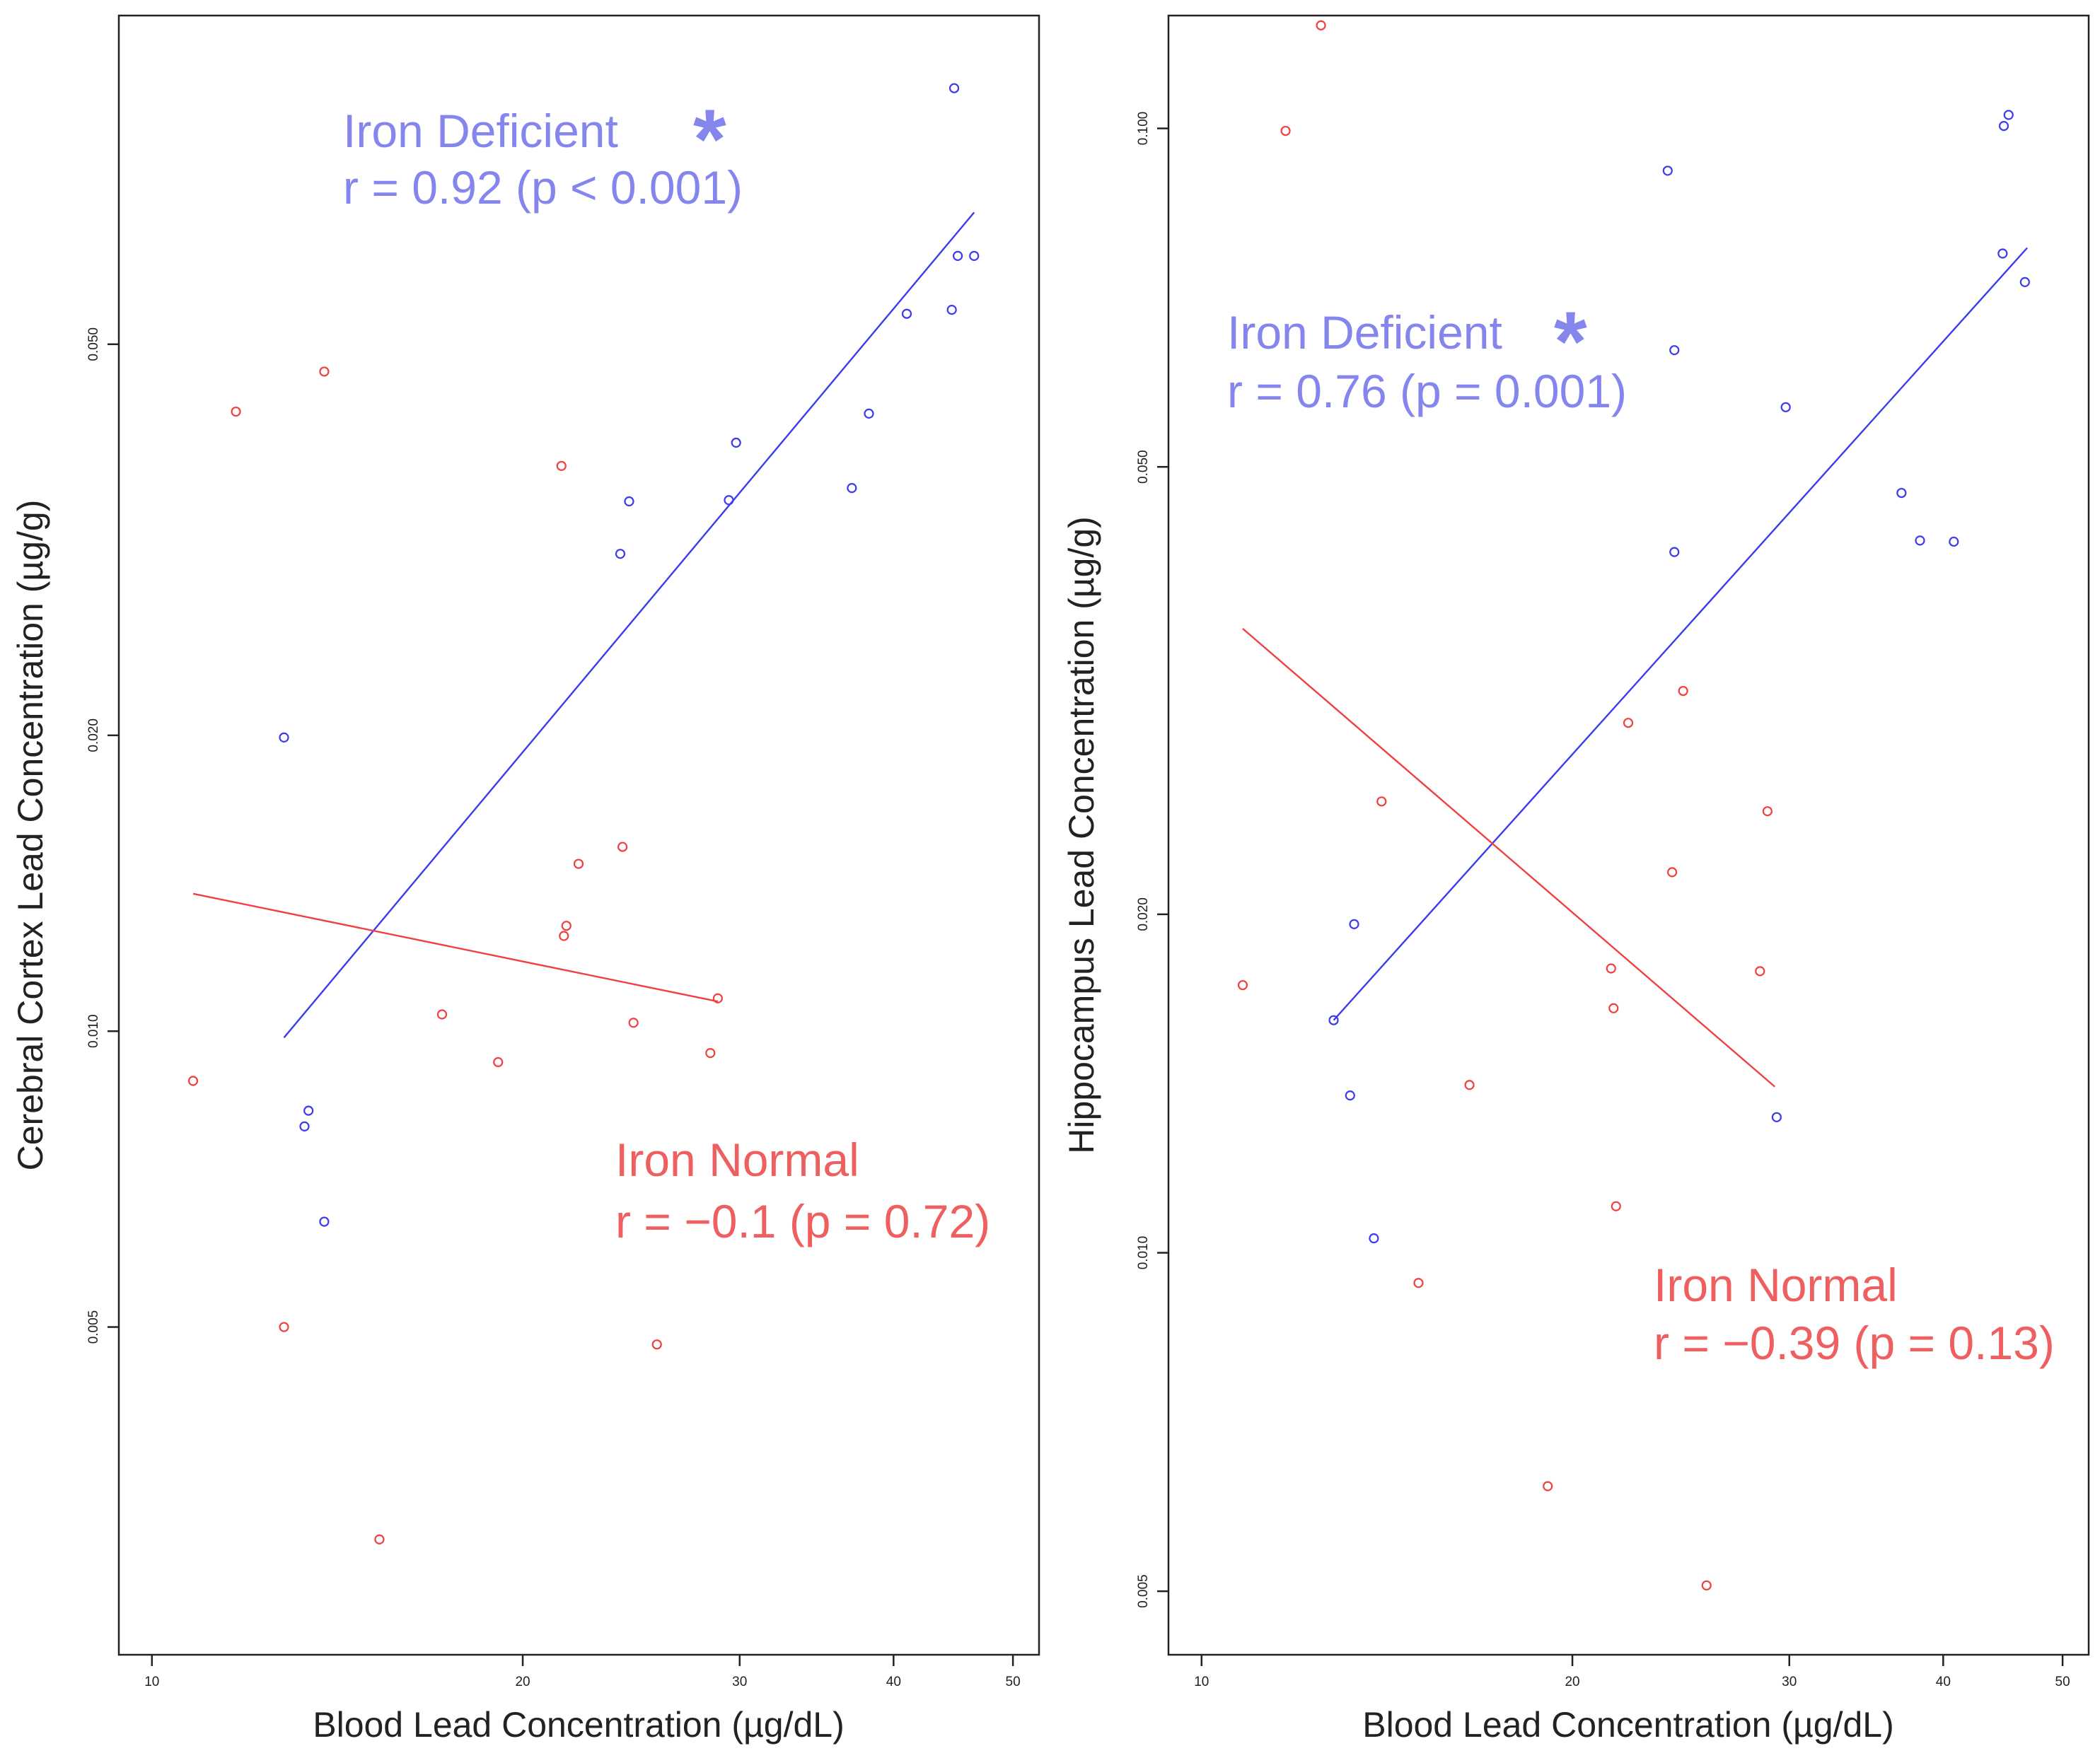 This screenshot has width=2100, height=1758. Describe the element at coordinates (543, 188) in the screenshot. I see `cortex-deficient-stat: r = 0.92 (p < 0.001)` at that location.